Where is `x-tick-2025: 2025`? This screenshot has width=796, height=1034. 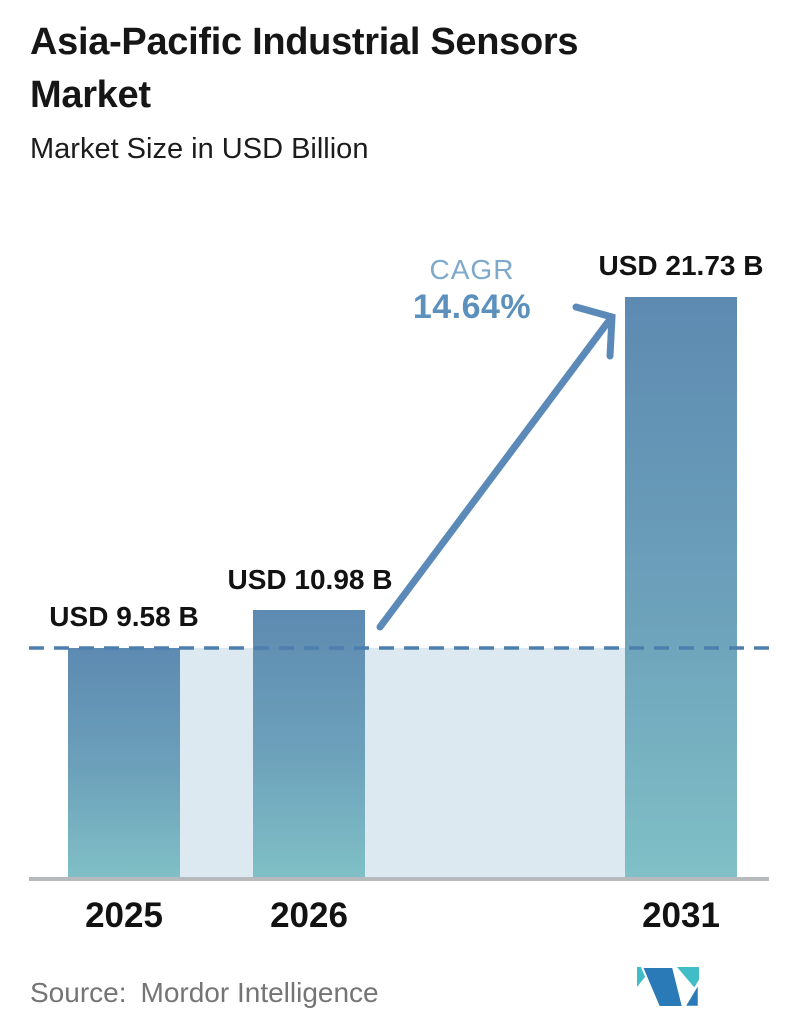 x-tick-2025: 2025 is located at coordinates (124, 915).